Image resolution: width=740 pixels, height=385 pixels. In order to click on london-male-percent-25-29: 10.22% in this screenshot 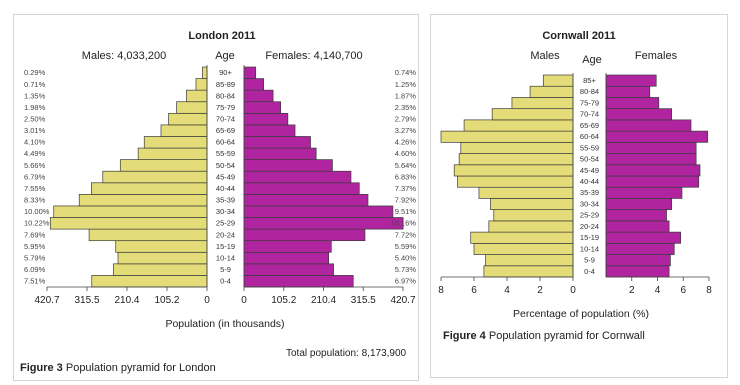, I will do `click(37, 223)`.